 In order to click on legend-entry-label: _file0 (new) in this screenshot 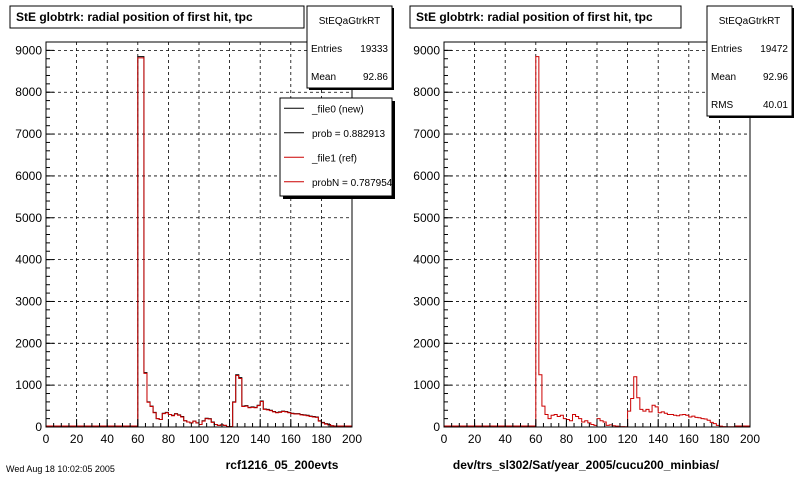, I will do `click(337, 109)`.